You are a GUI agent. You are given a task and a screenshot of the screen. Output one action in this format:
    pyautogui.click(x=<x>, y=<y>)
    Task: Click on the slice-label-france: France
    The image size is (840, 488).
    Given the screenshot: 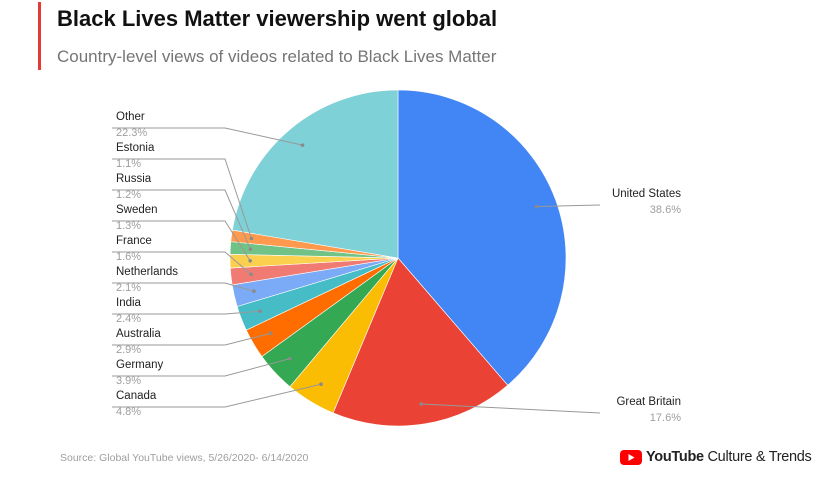 What is the action you would take?
    pyautogui.click(x=134, y=241)
    